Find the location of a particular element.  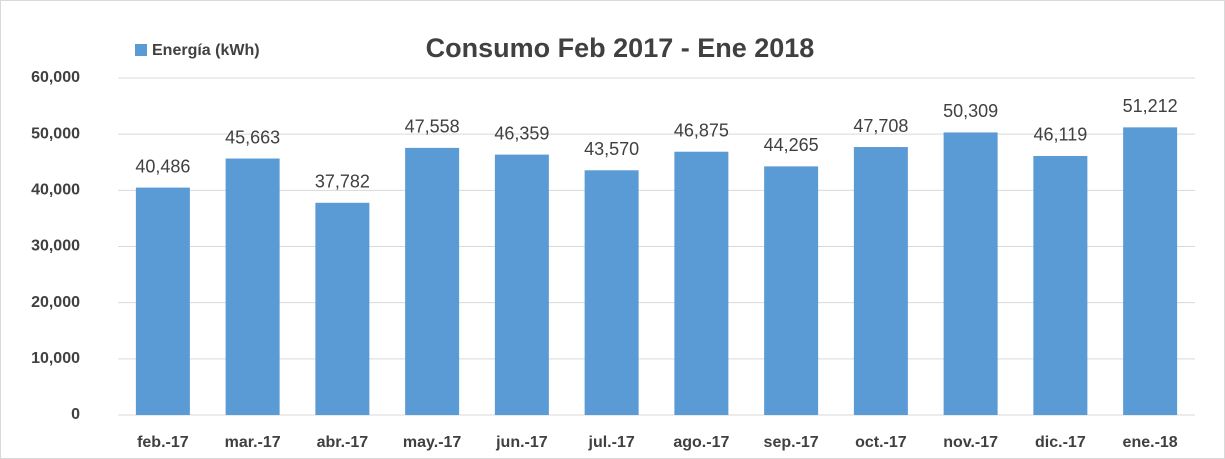

y-tick-label: 20,000 is located at coordinates (55, 302).